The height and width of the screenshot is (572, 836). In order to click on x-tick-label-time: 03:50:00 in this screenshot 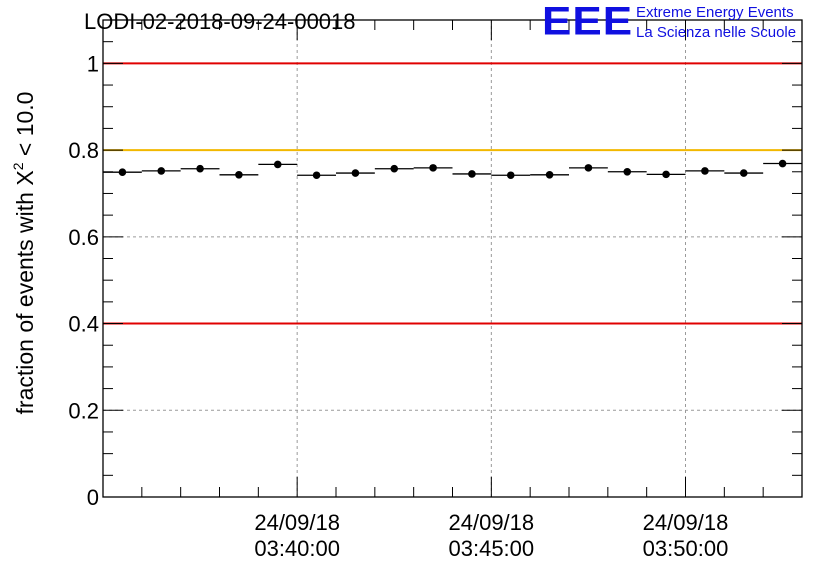, I will do `click(686, 548)`.